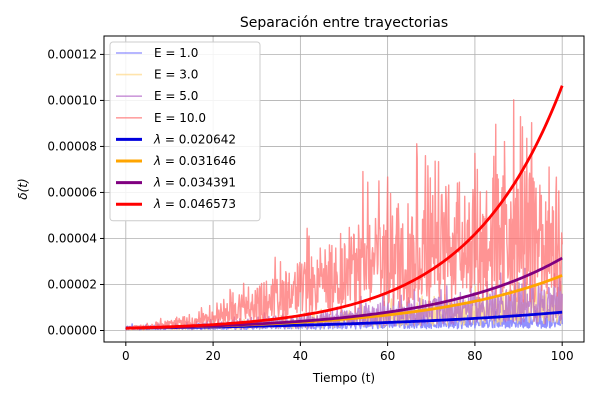 This screenshot has height=400, width=600. What do you see at coordinates (72, 54) in the screenshot?
I see `y-tick-label: 0.00012` at bounding box center [72, 54].